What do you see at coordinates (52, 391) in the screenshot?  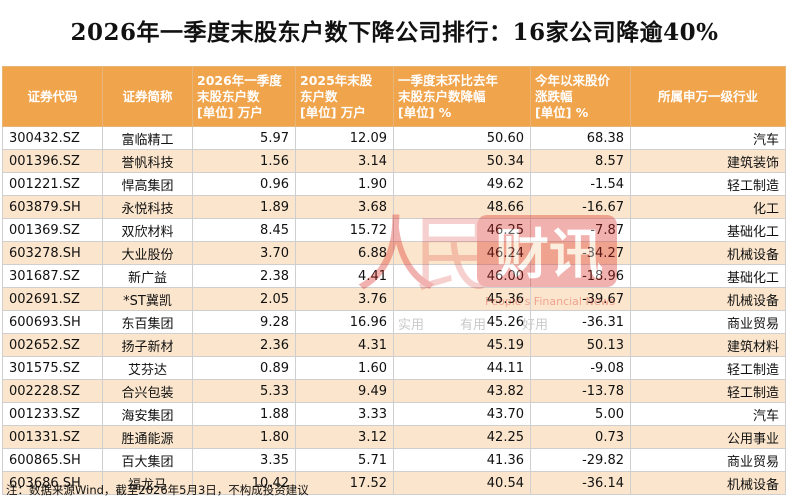 I see `cell-code: 002228.SZ` at bounding box center [52, 391].